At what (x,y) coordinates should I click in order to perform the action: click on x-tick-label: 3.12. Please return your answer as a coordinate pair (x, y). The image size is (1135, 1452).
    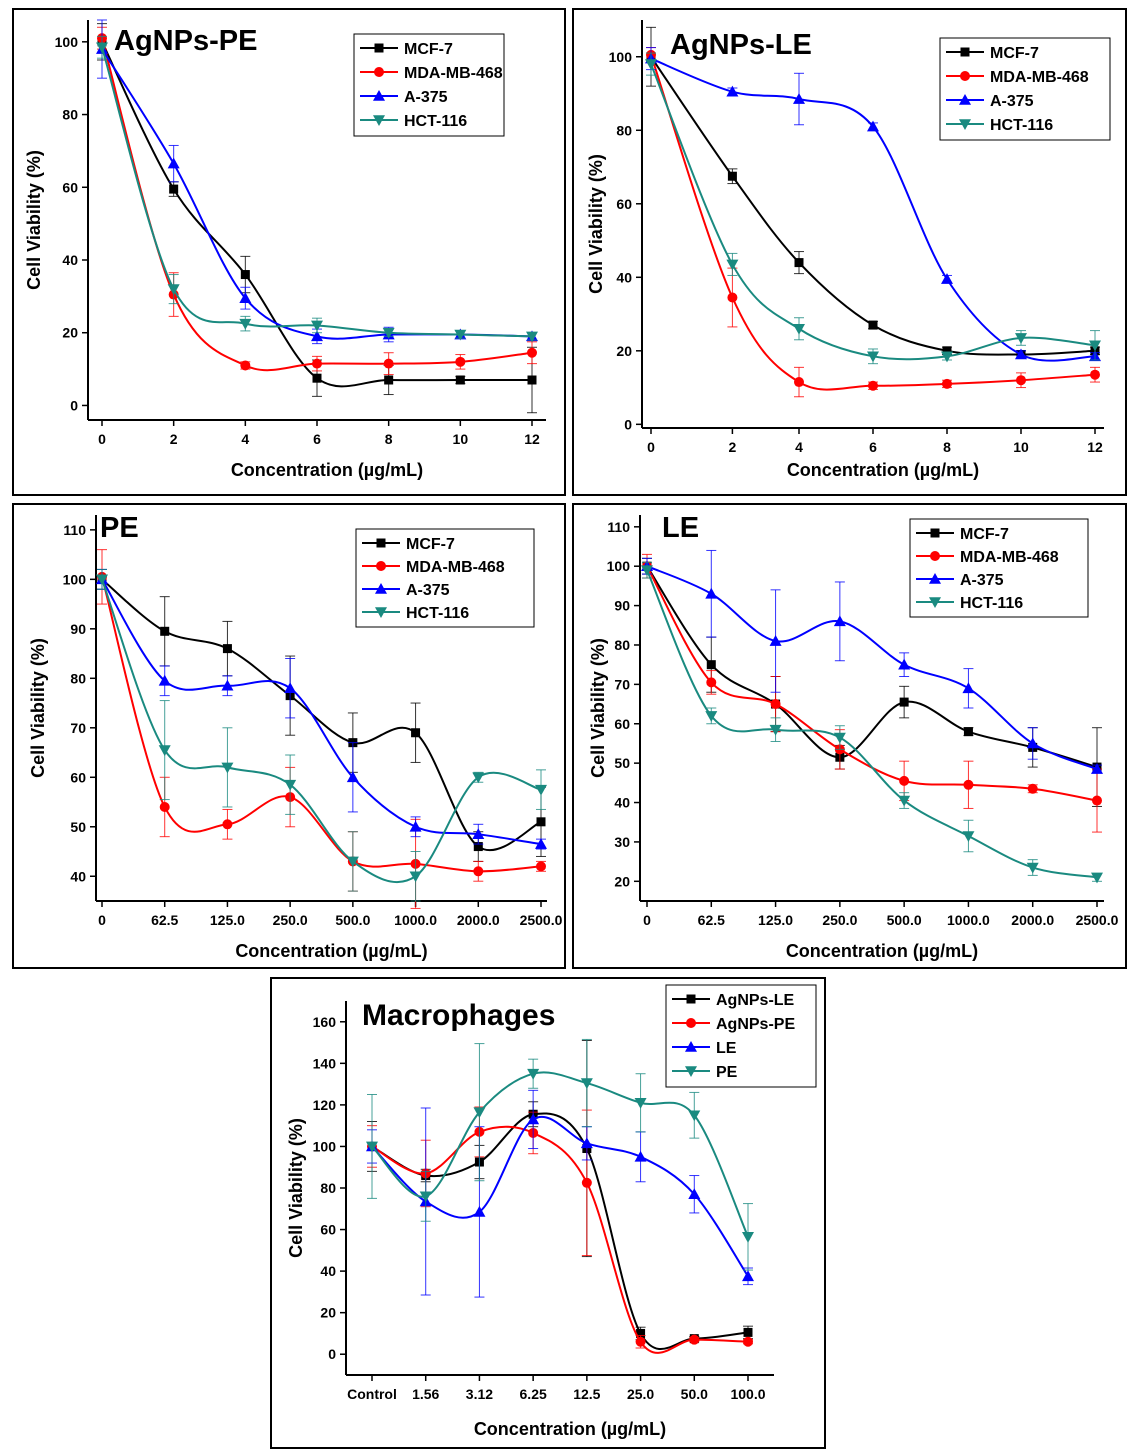
    Looking at the image, I should click on (479, 1394).